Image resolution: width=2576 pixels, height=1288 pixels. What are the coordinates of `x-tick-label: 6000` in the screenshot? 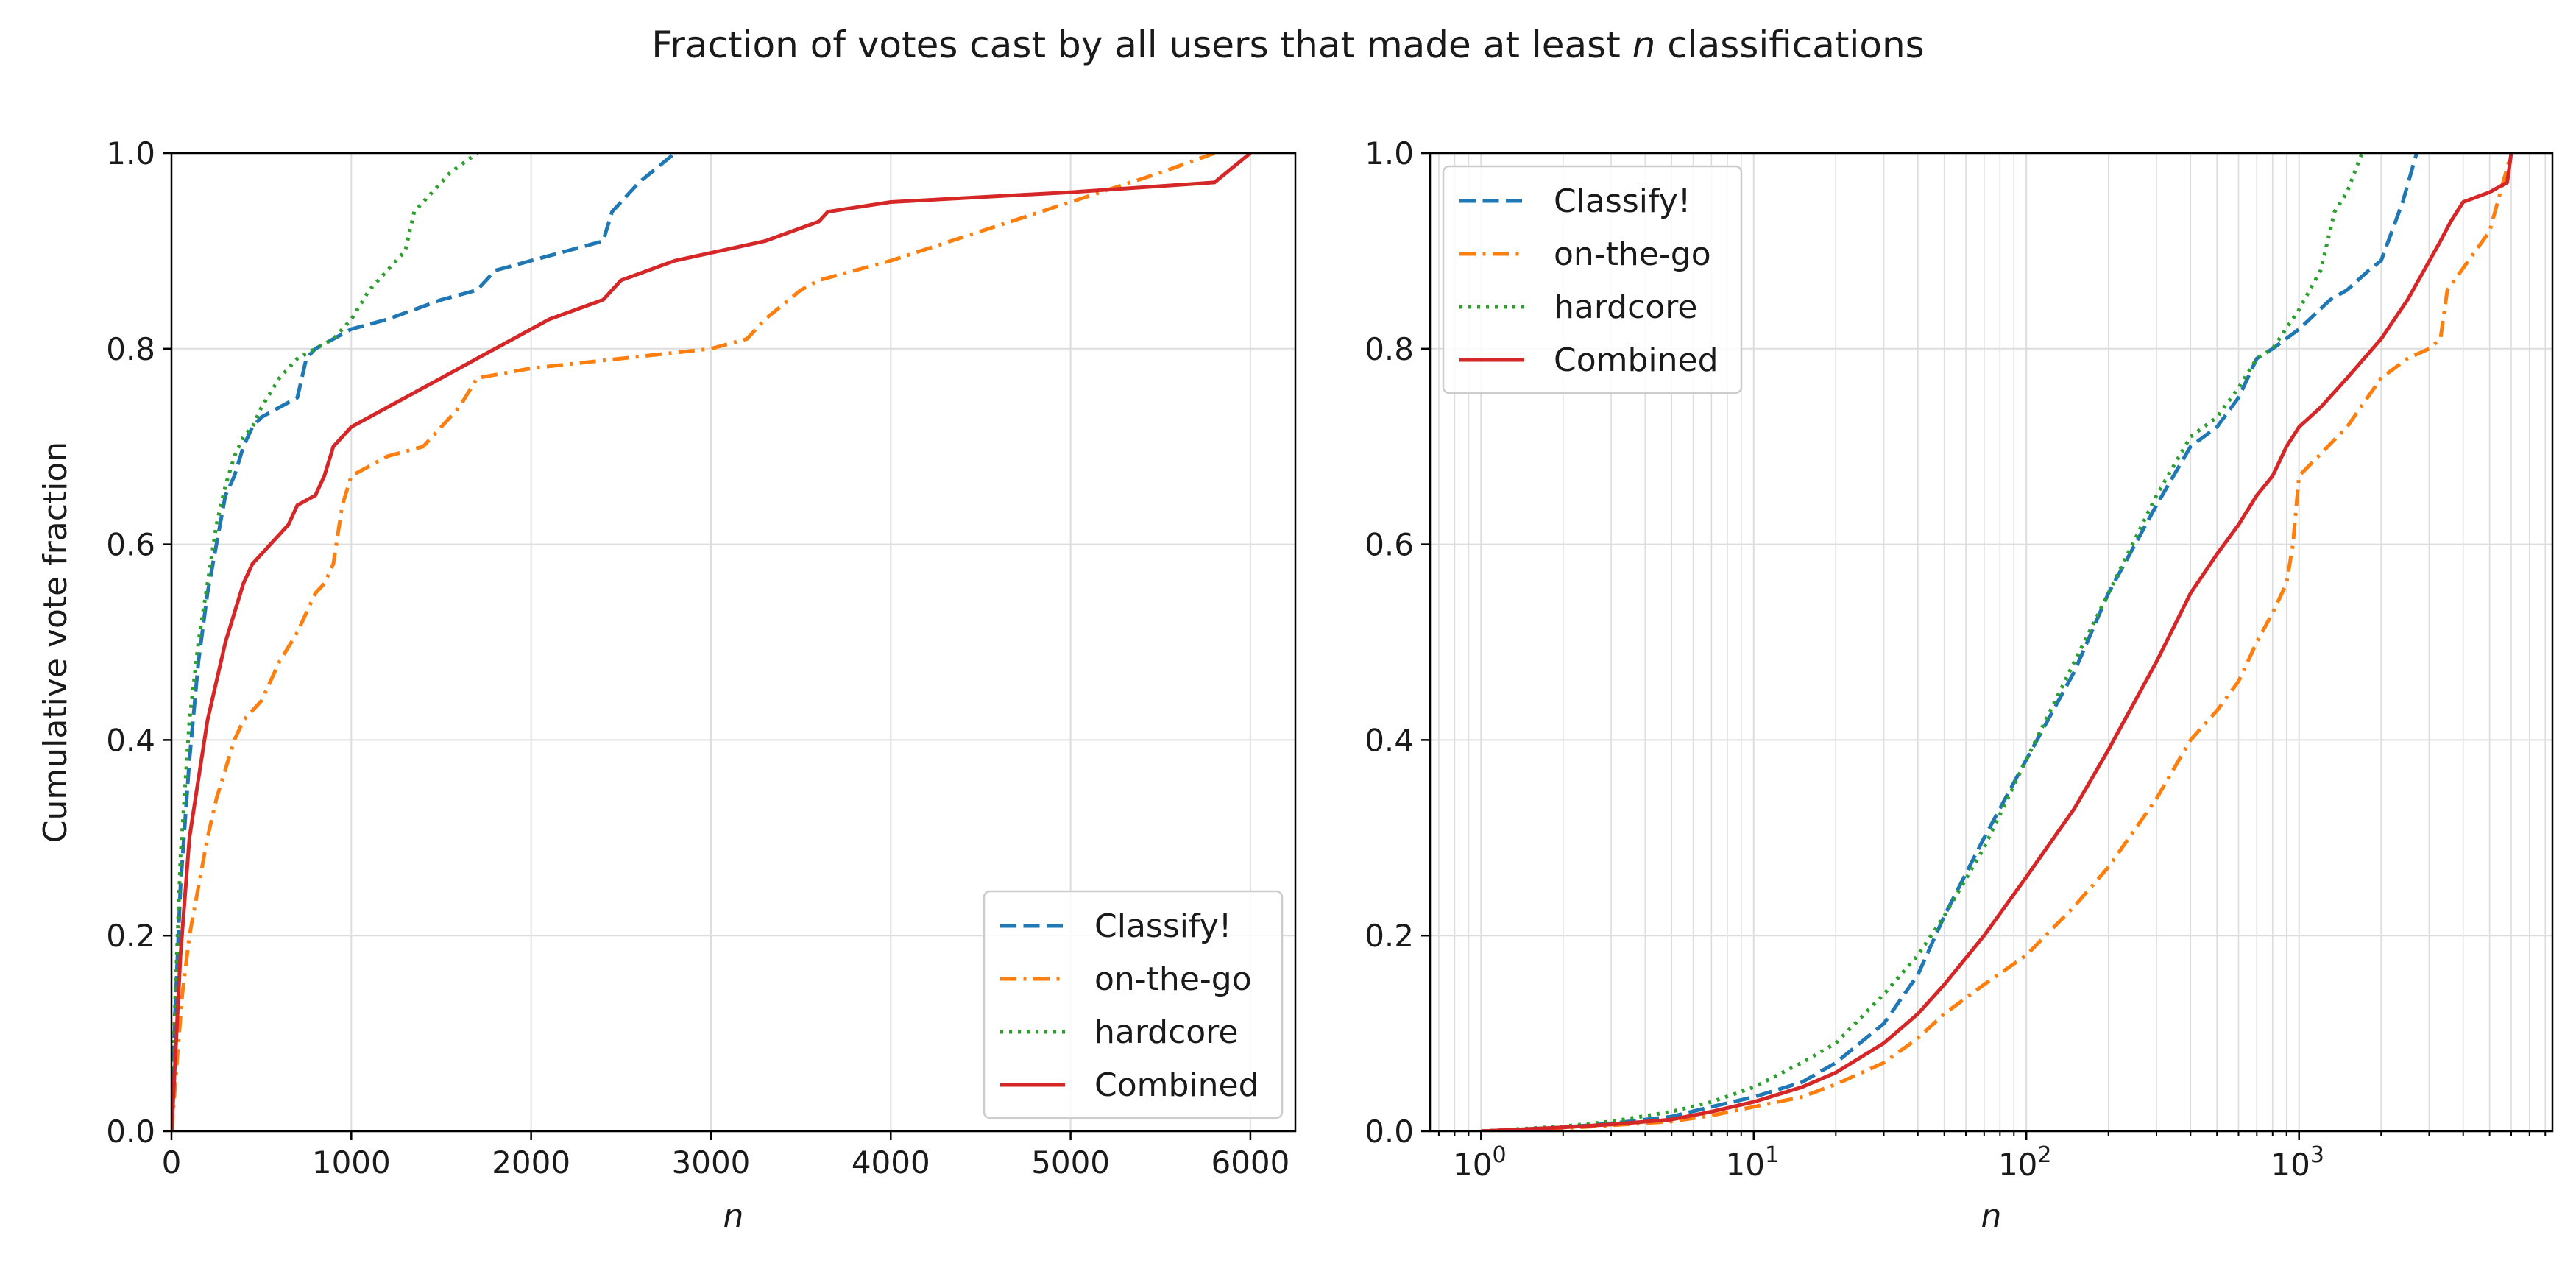 It's located at (1250, 1162).